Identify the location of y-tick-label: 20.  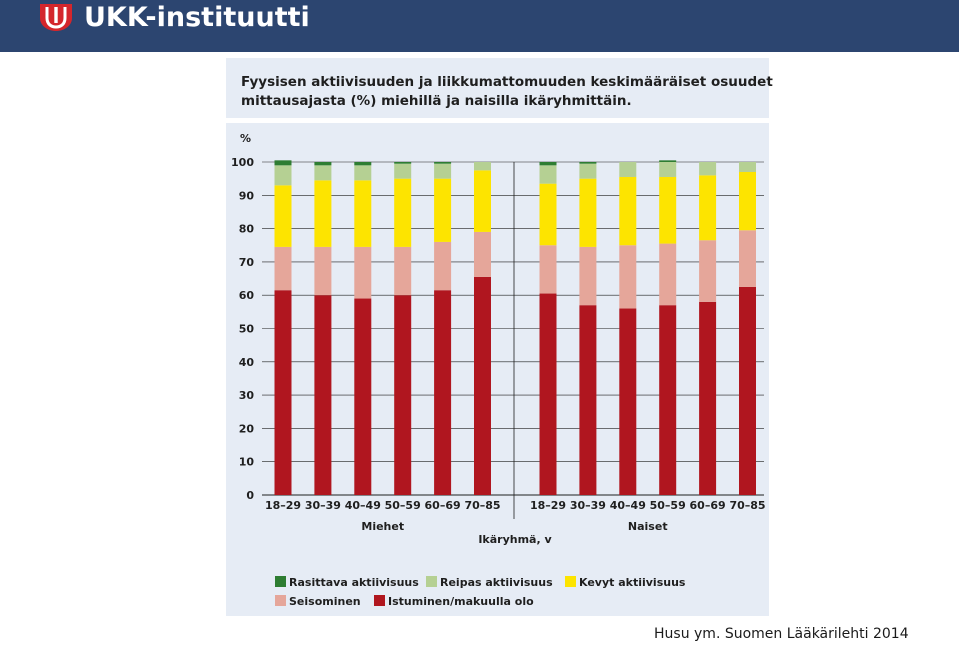
(247, 428).